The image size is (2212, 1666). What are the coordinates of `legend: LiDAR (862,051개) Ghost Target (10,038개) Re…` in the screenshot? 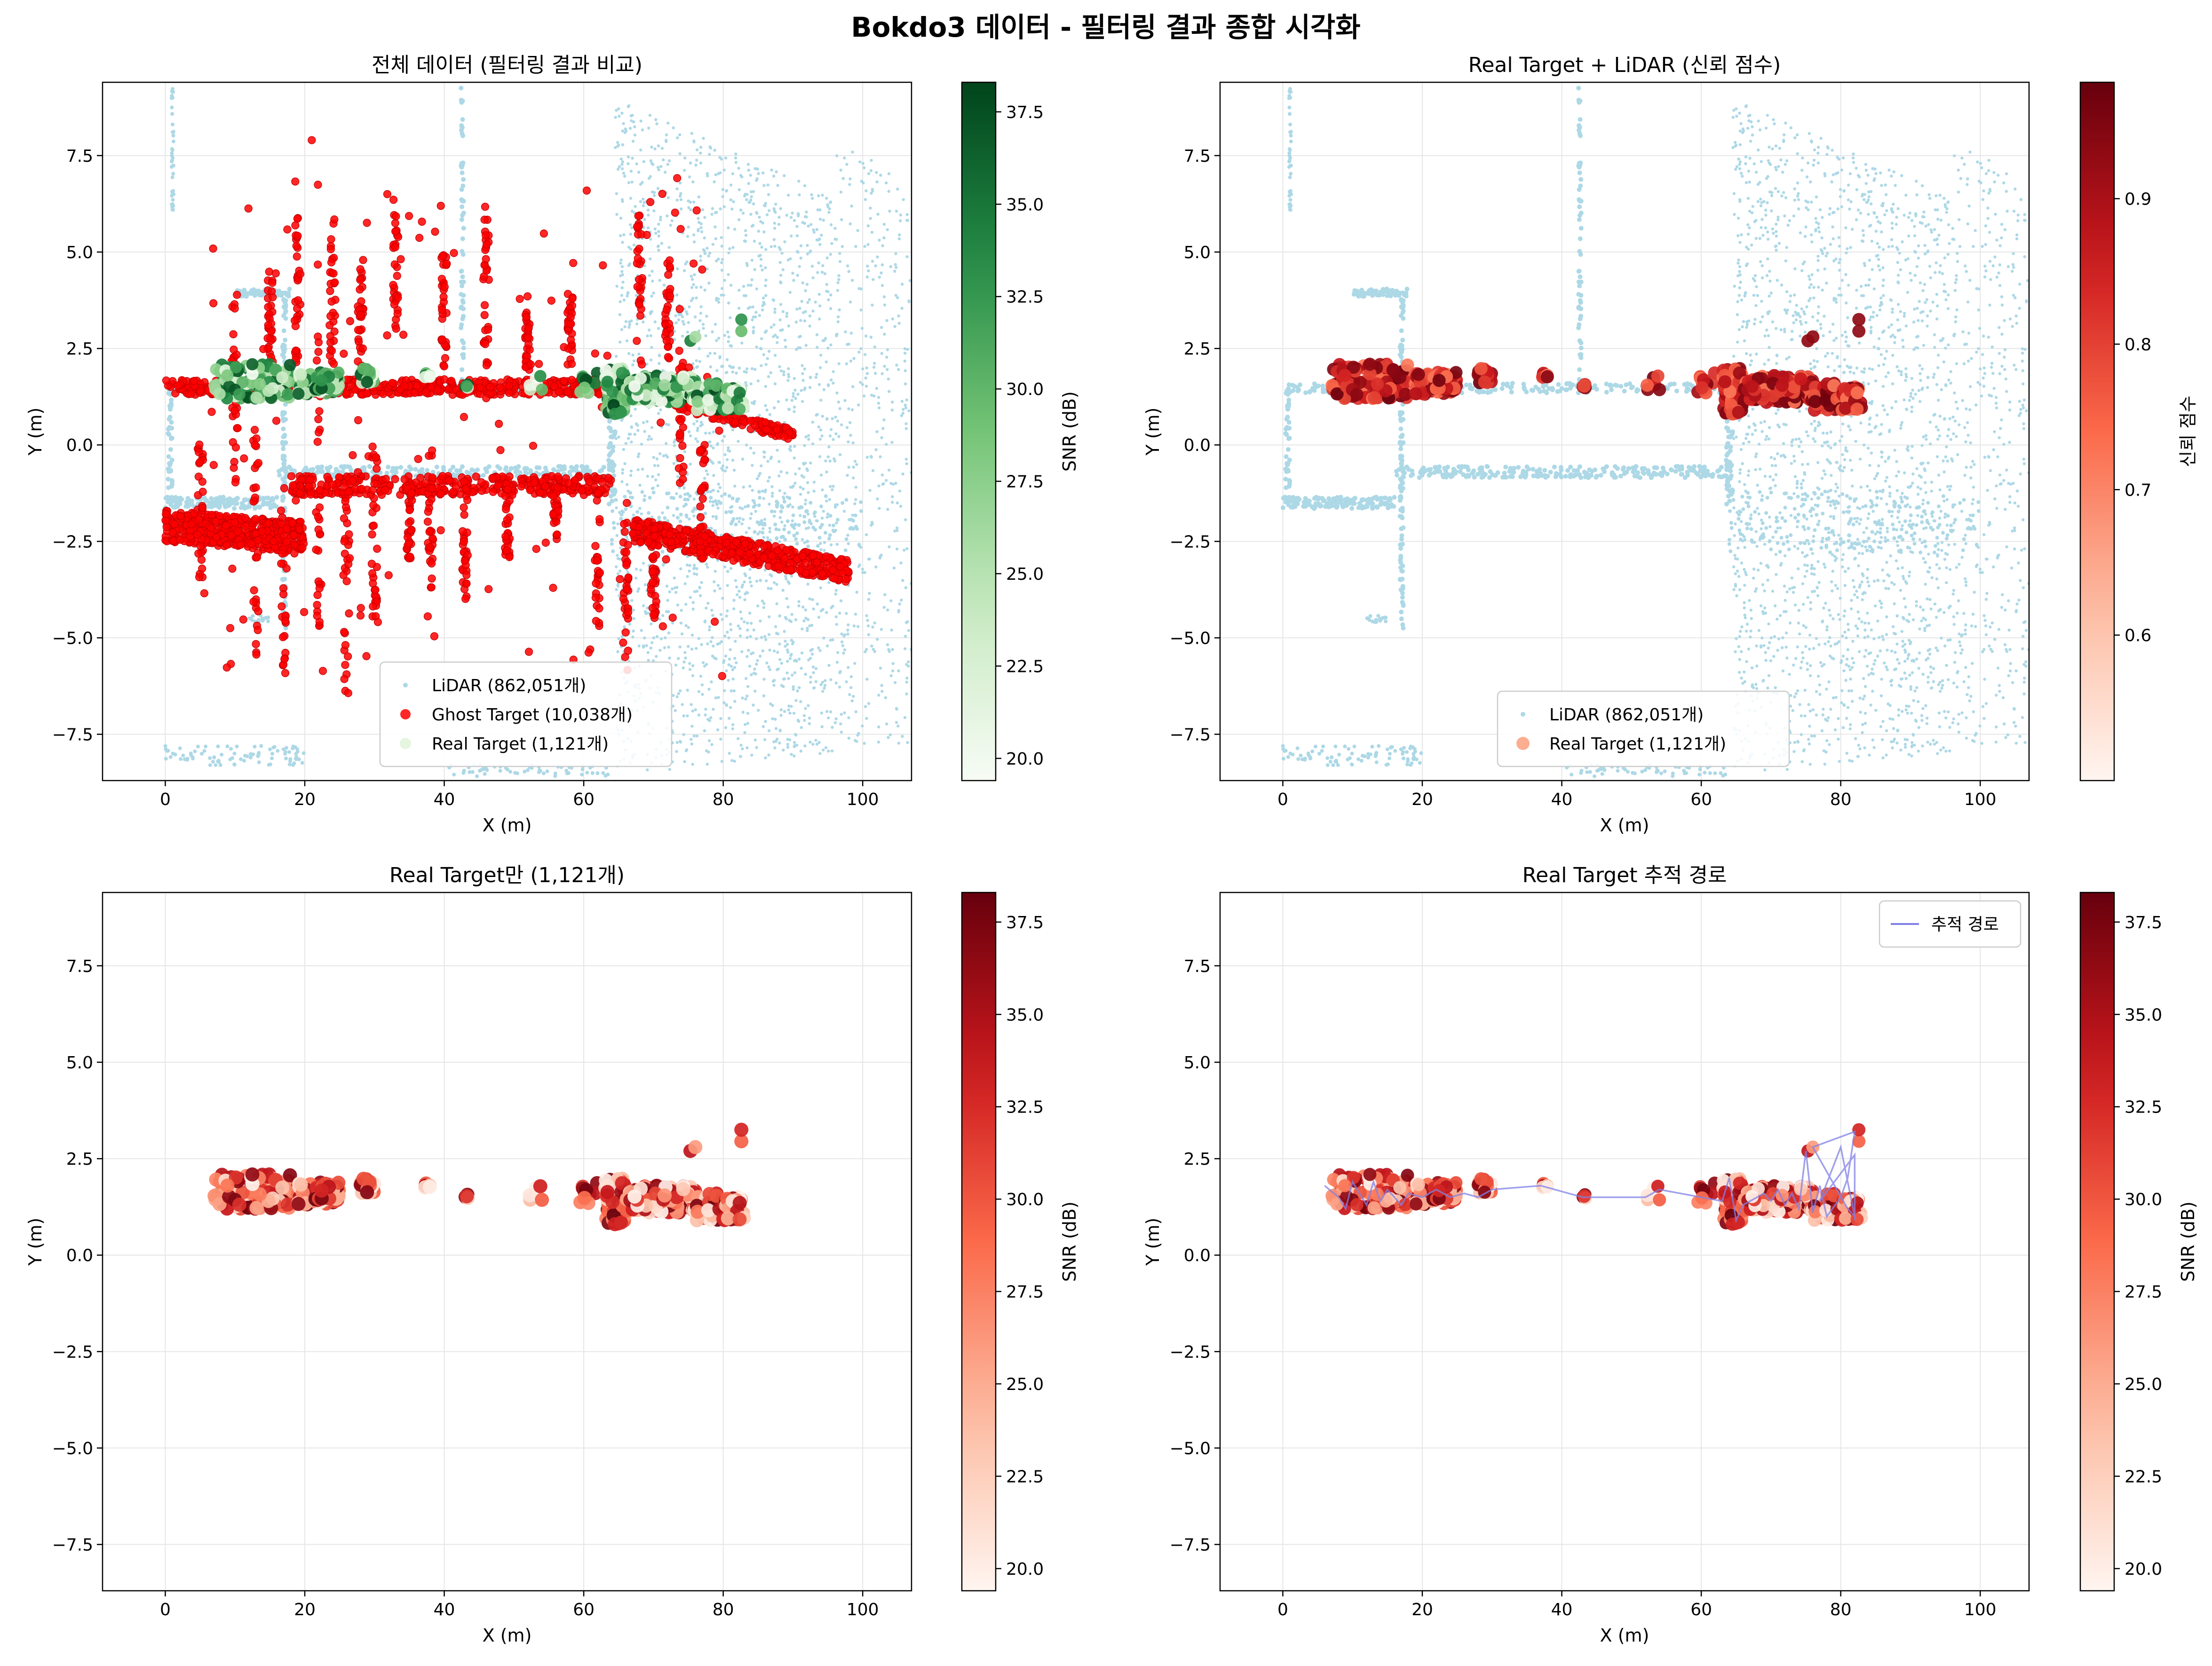 It's located at (526, 714).